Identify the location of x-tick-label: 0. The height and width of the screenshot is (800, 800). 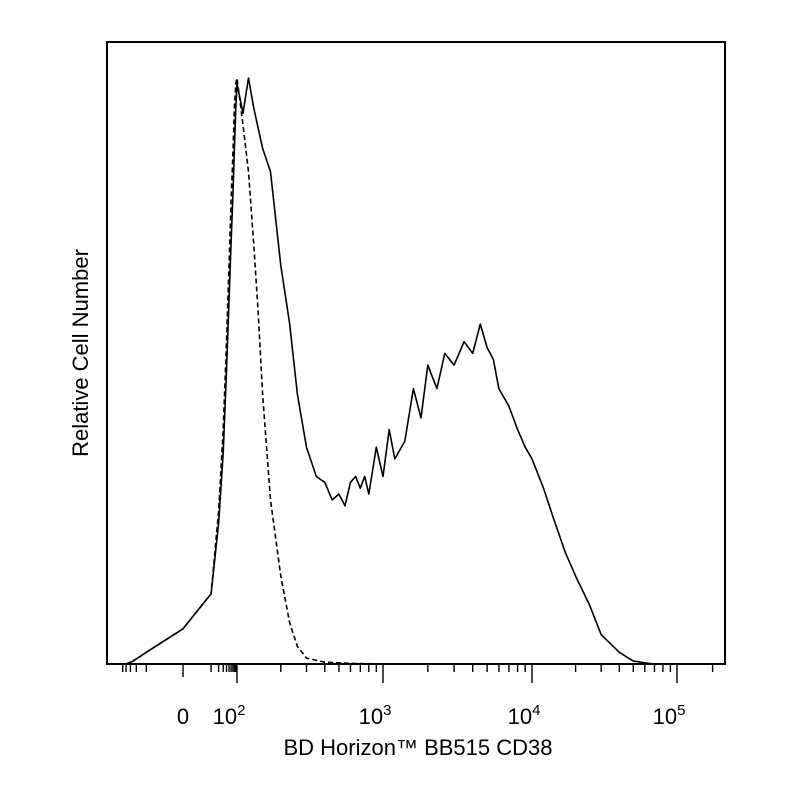
(183, 716).